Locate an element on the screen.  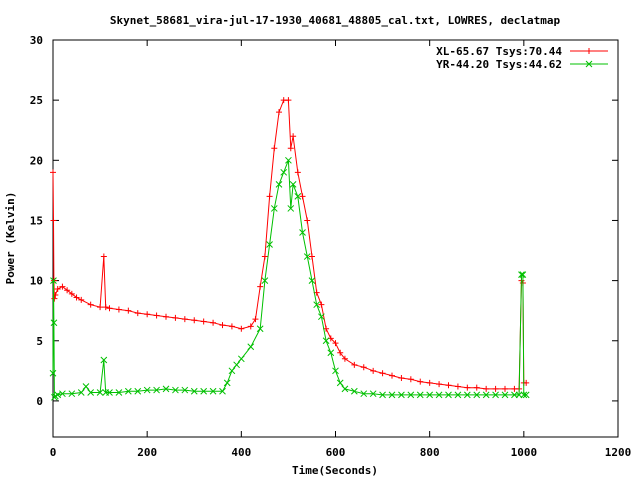
y-axis-label: Power (Kelvin) is located at coordinates (10, 238).